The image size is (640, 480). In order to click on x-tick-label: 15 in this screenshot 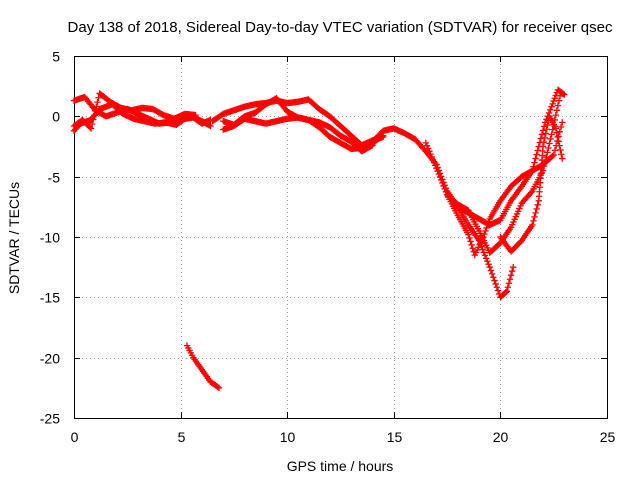, I will do `click(395, 437)`.